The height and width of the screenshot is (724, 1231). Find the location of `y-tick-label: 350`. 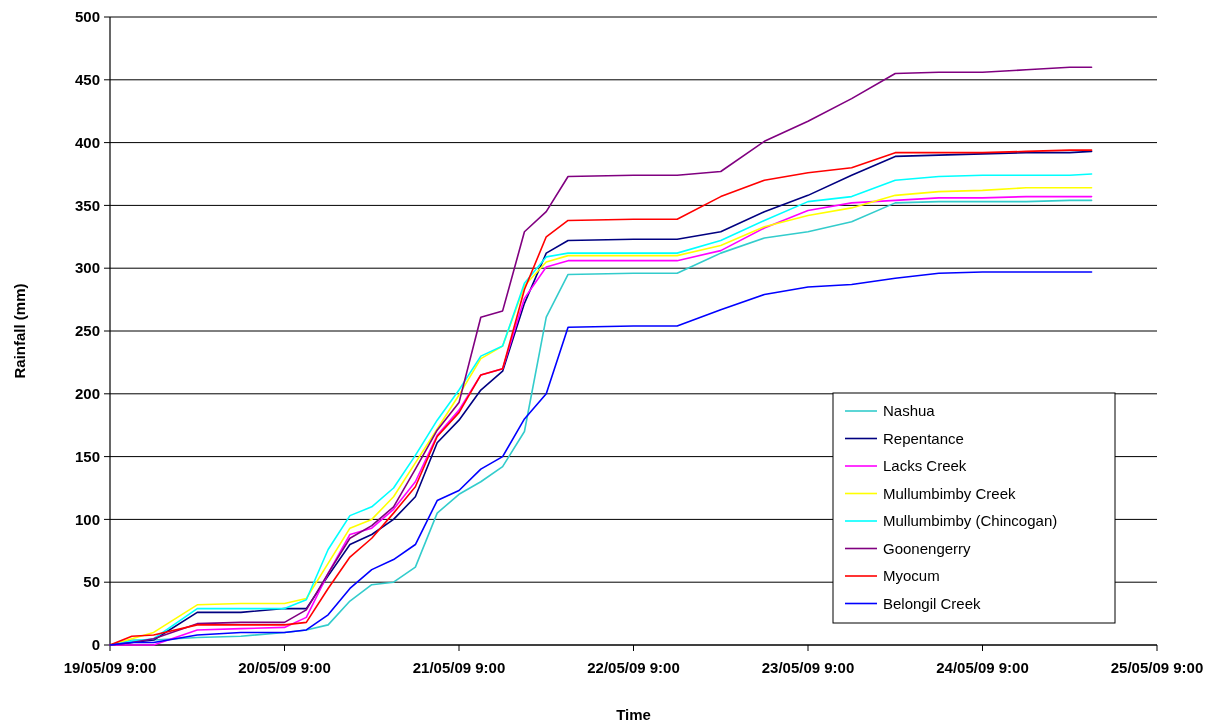

y-tick-label: 350 is located at coordinates (87, 205).